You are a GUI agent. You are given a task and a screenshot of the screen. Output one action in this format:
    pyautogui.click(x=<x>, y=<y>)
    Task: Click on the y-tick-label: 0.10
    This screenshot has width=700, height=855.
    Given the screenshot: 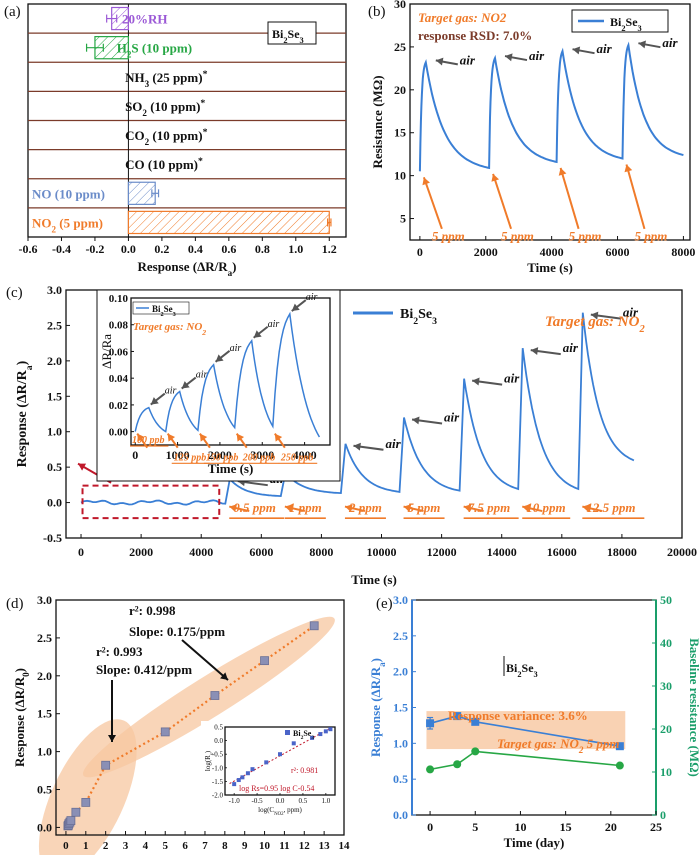 What is the action you would take?
    pyautogui.click(x=119, y=299)
    